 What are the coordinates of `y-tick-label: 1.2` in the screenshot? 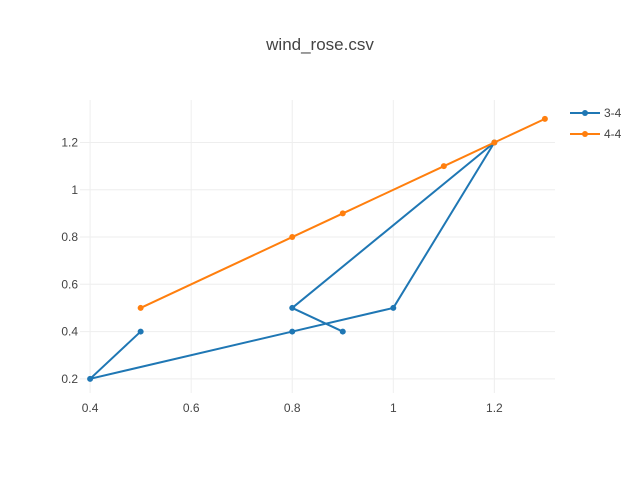 It's located at (69, 143).